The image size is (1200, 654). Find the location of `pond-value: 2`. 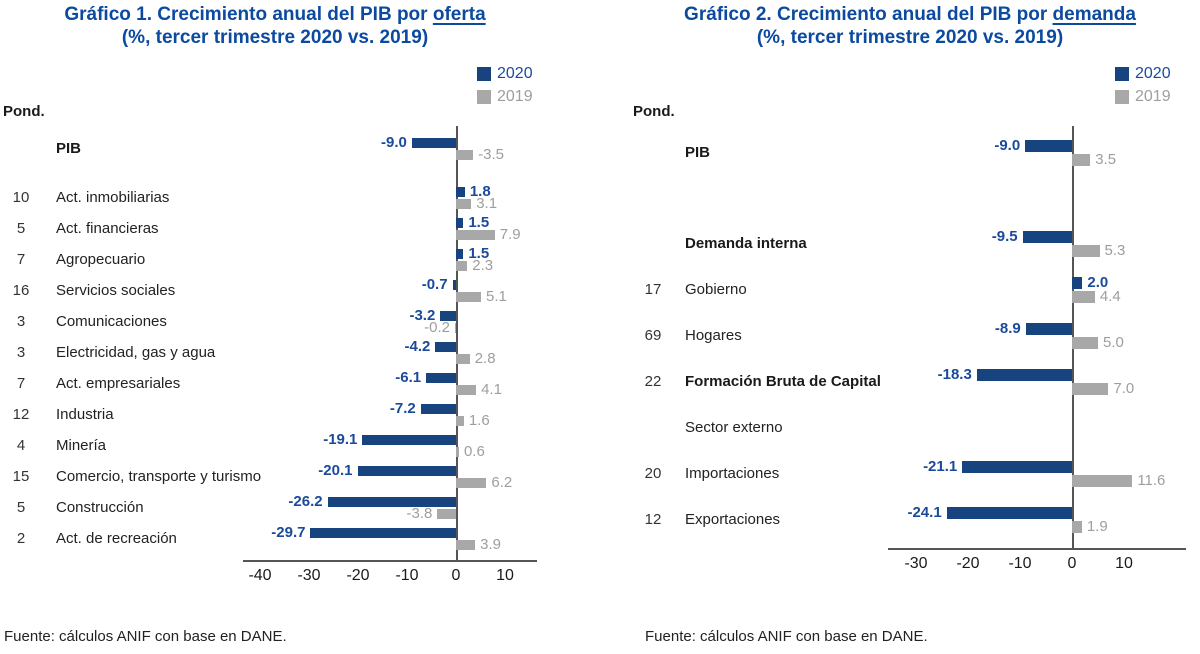

pond-value: 2 is located at coordinates (21, 538).